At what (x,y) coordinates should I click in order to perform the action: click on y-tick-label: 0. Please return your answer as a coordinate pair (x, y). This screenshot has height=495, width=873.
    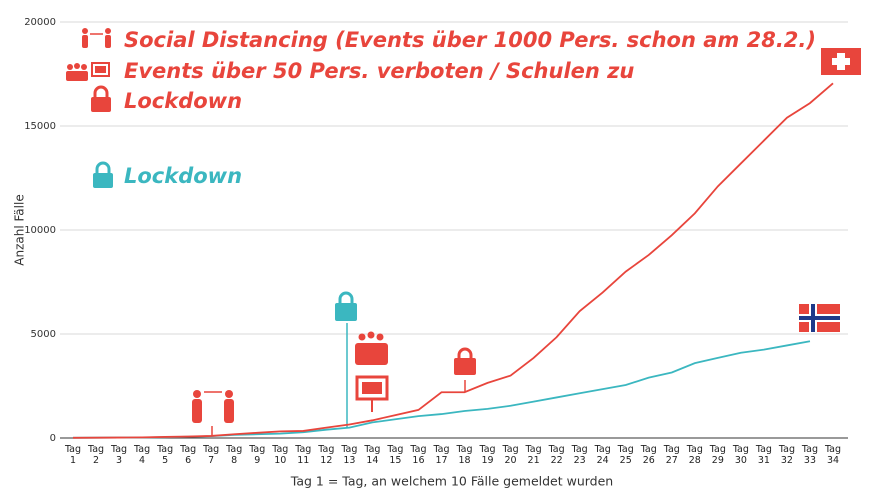
    Looking at the image, I should click on (53, 438).